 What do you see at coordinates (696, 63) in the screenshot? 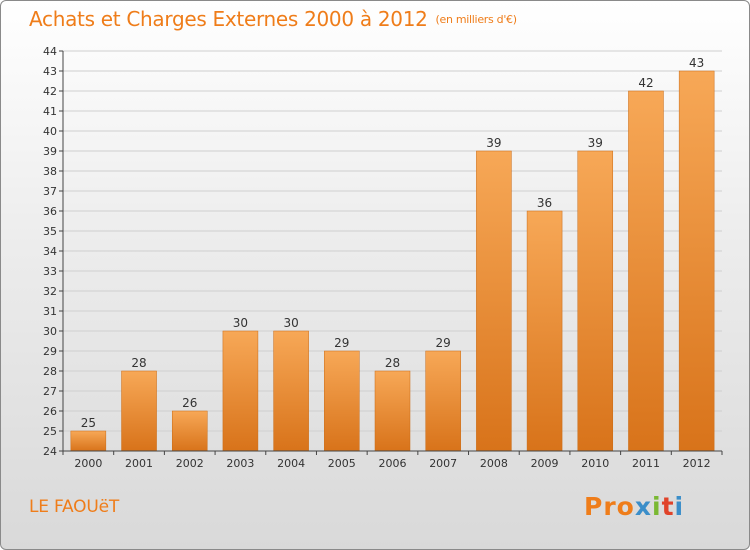
I see `value-label-2012: 43` at bounding box center [696, 63].